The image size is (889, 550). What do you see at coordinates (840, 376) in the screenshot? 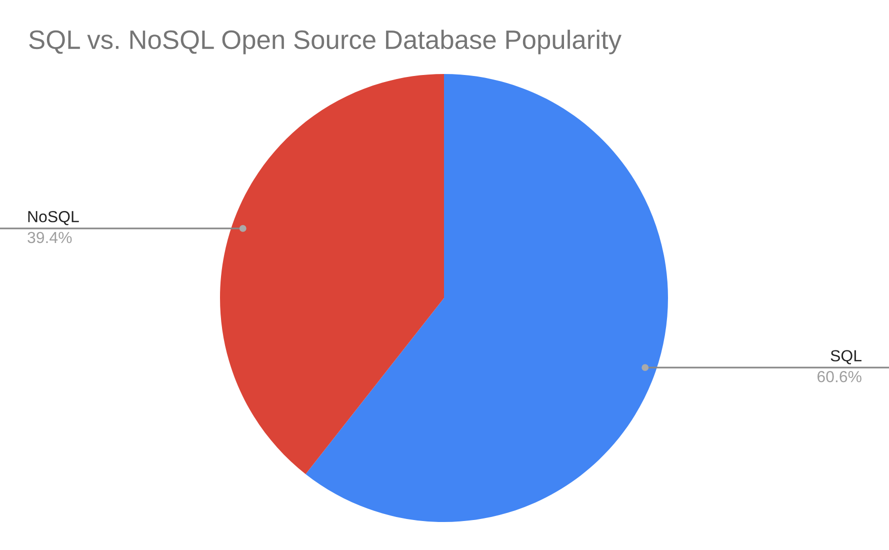
I see `data-label: 60.6%` at bounding box center [840, 376].